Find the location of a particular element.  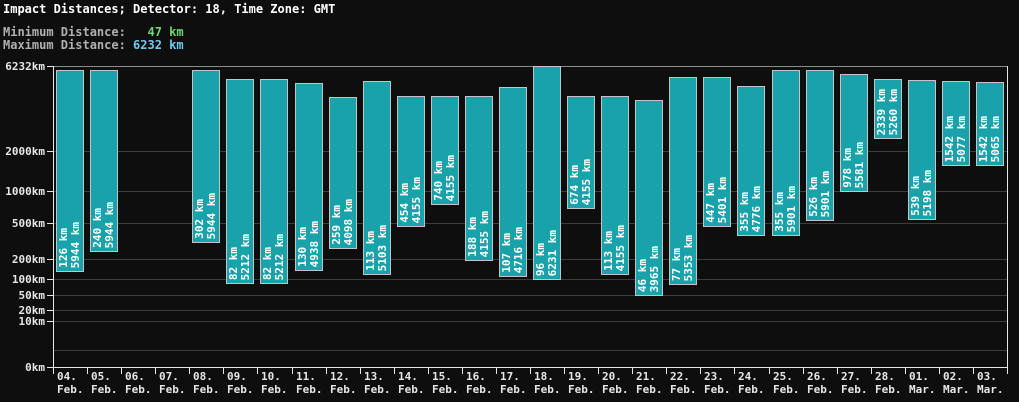

x-axis-label-day: 14. is located at coordinates (408, 376).